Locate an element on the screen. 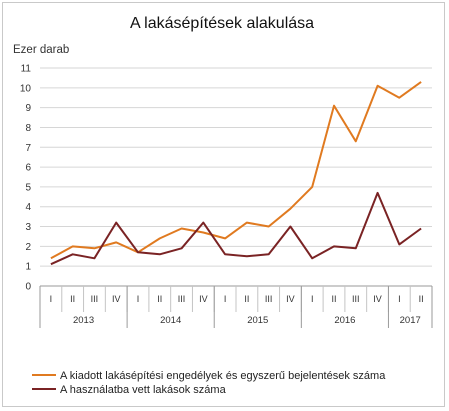 The width and height of the screenshot is (449, 411). year-label: 2013 is located at coordinates (83, 320).